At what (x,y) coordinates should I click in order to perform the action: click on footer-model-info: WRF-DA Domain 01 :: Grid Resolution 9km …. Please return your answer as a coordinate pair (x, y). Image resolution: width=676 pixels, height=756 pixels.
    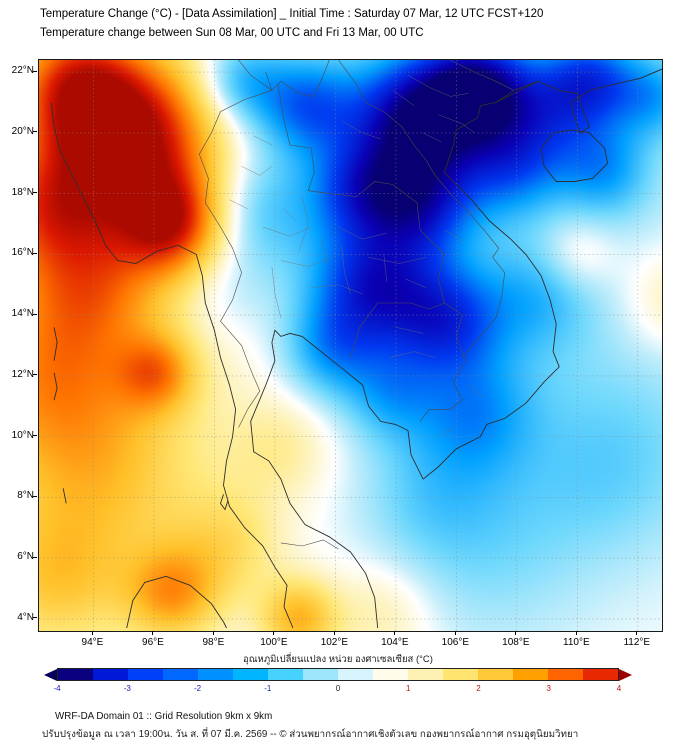
    Looking at the image, I should click on (164, 716).